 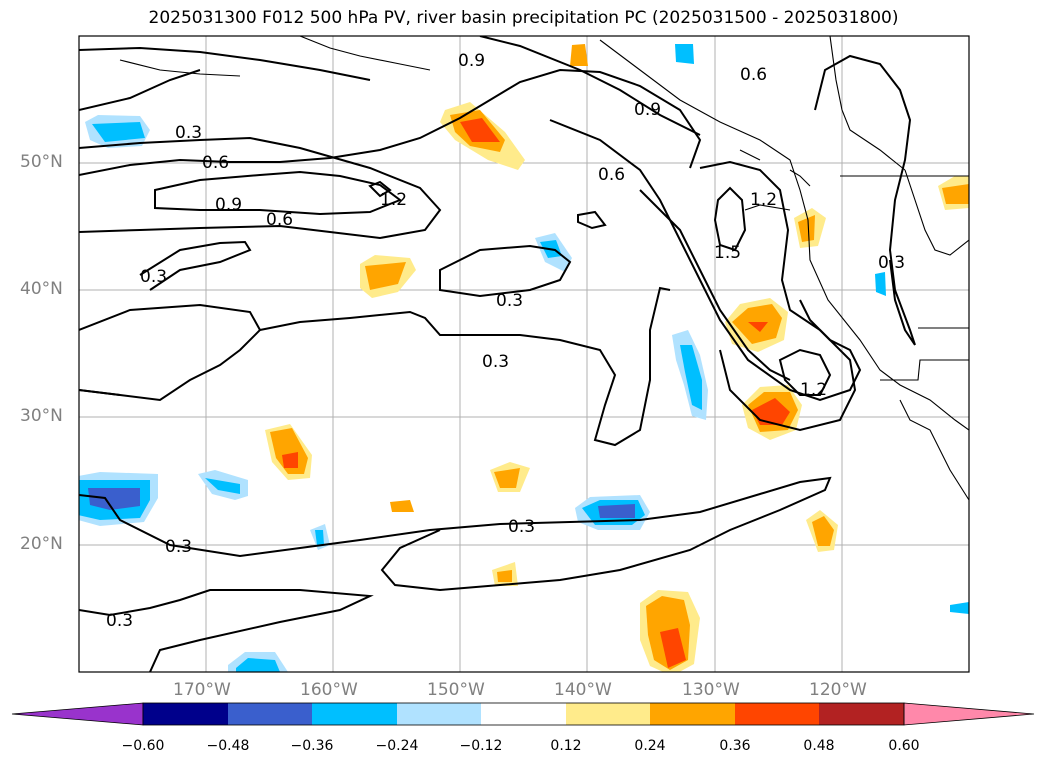 What do you see at coordinates (456, 690) in the screenshot?
I see `x-tick-label: 150°W` at bounding box center [456, 690].